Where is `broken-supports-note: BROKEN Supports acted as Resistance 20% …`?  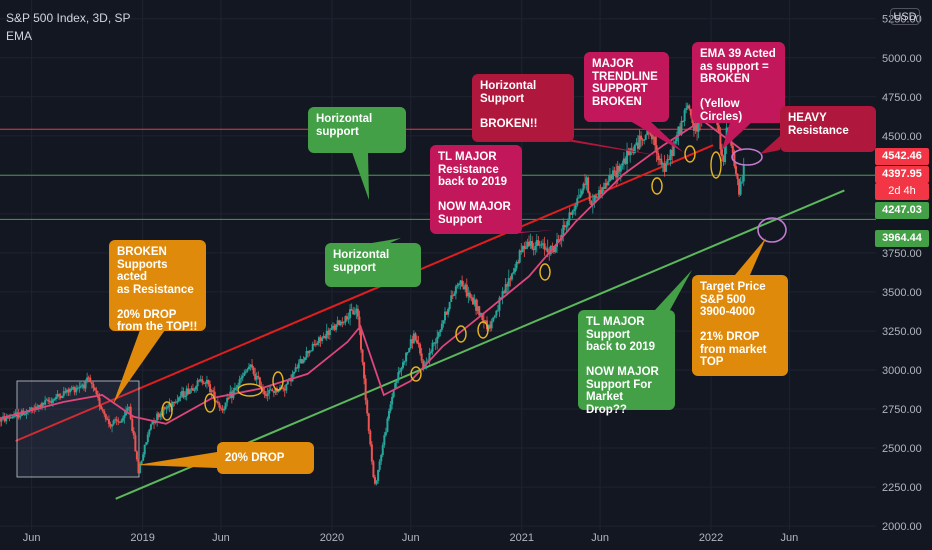
broken-supports-note: BROKEN Supports acted as Resistance 20% … is located at coordinates (157, 286).